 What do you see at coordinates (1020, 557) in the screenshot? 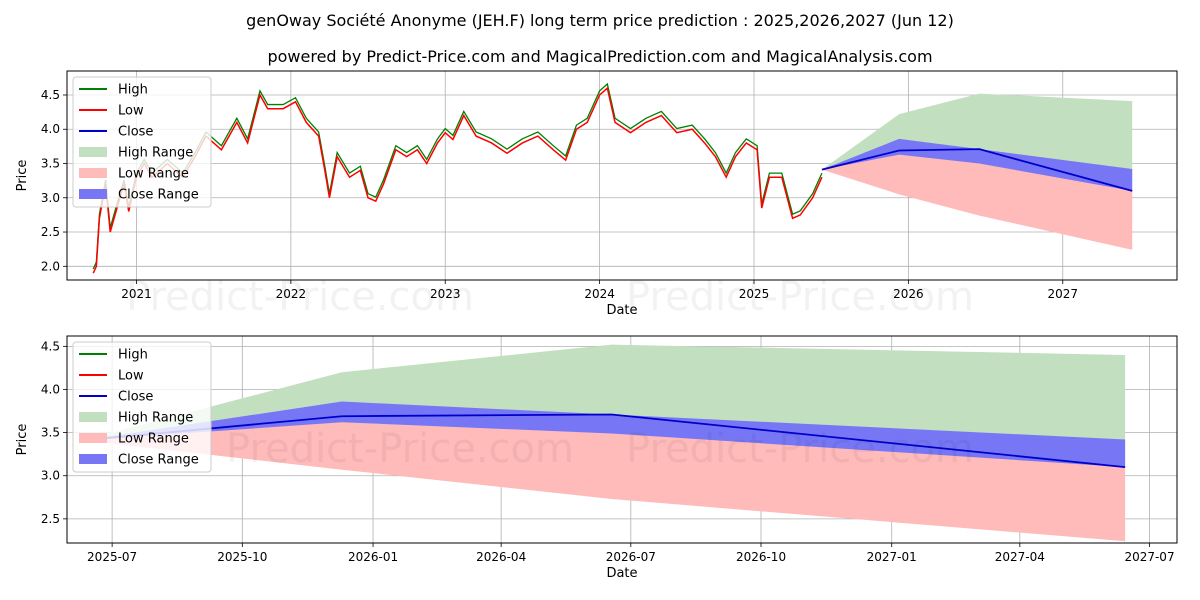
I see `x-tick-label: 2027-04` at bounding box center [1020, 557].